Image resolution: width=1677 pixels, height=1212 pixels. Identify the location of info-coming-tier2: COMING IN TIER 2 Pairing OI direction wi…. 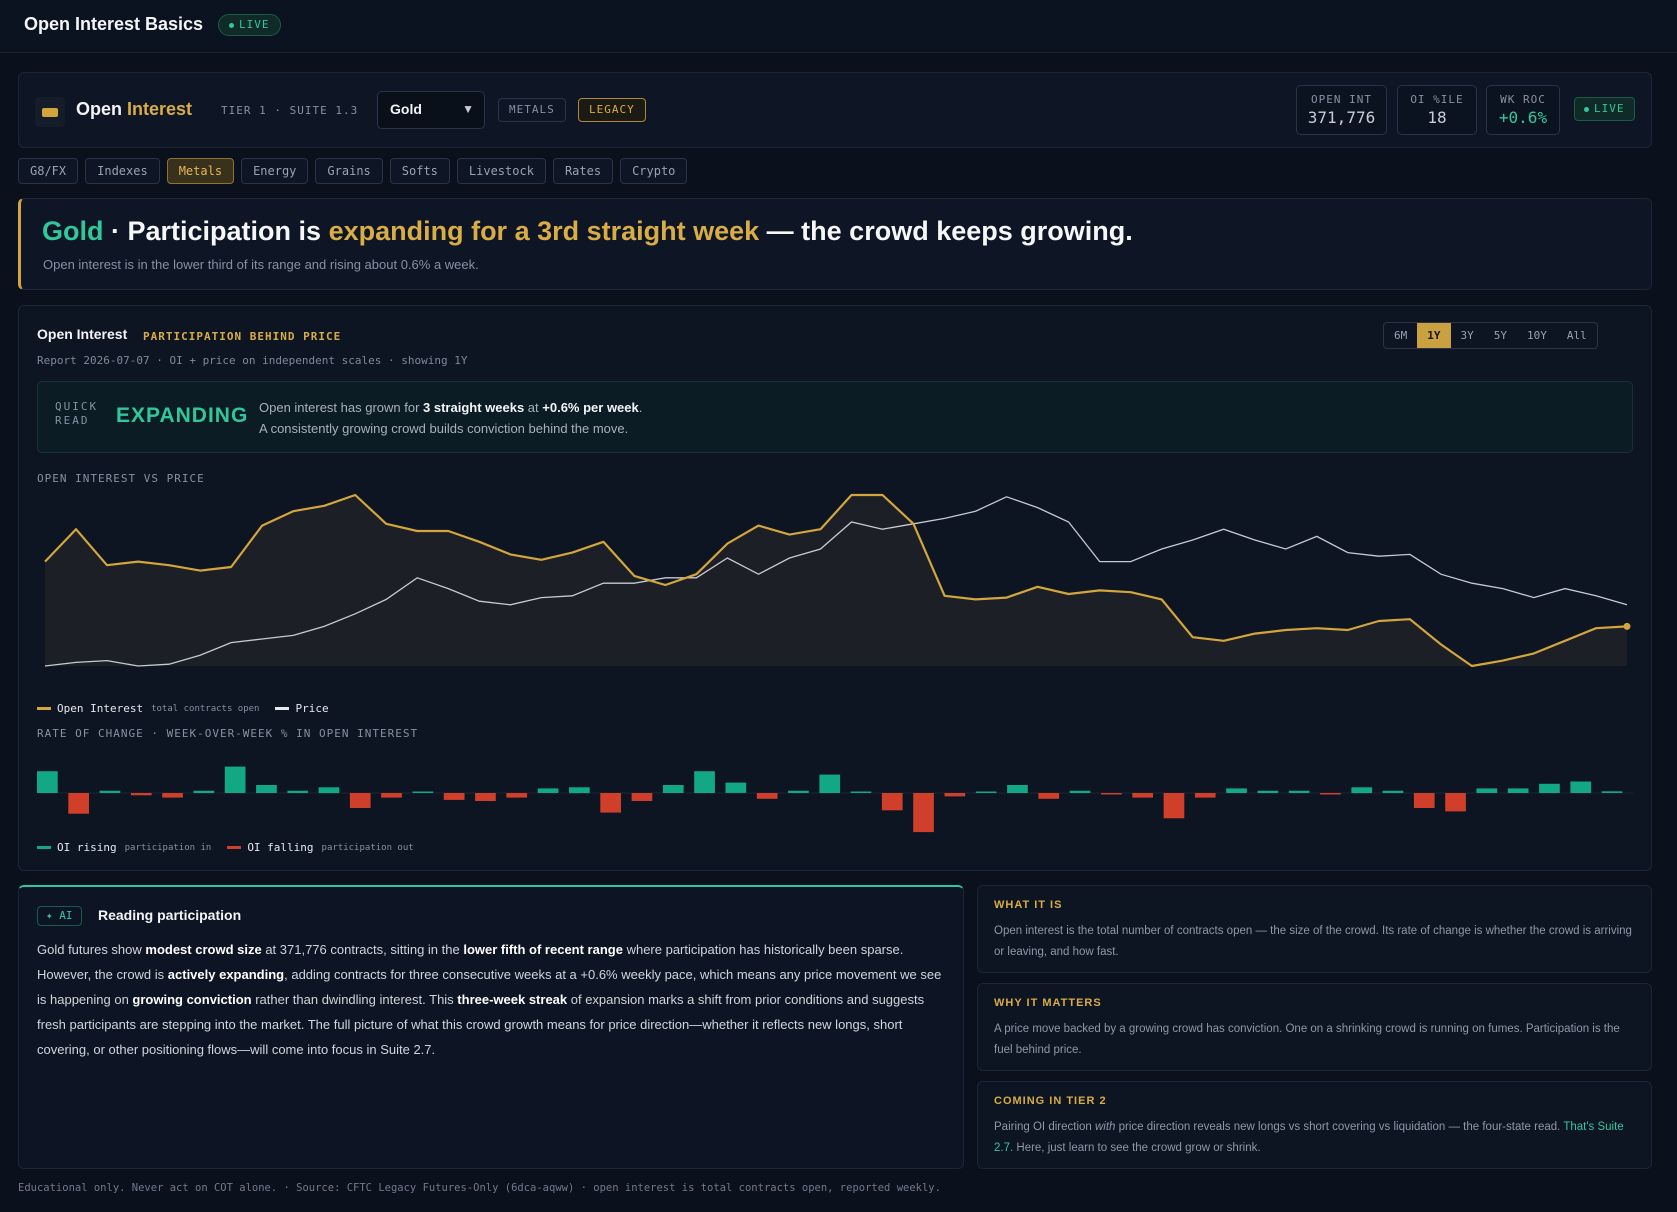
(1314, 1125).